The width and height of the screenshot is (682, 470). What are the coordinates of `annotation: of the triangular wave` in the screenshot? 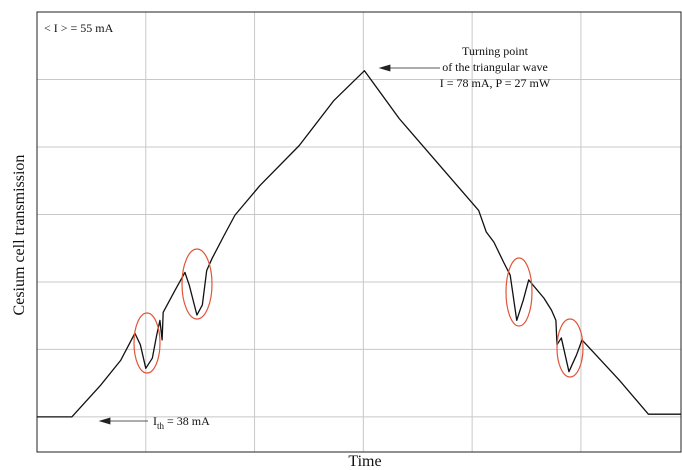 It's located at (495, 67).